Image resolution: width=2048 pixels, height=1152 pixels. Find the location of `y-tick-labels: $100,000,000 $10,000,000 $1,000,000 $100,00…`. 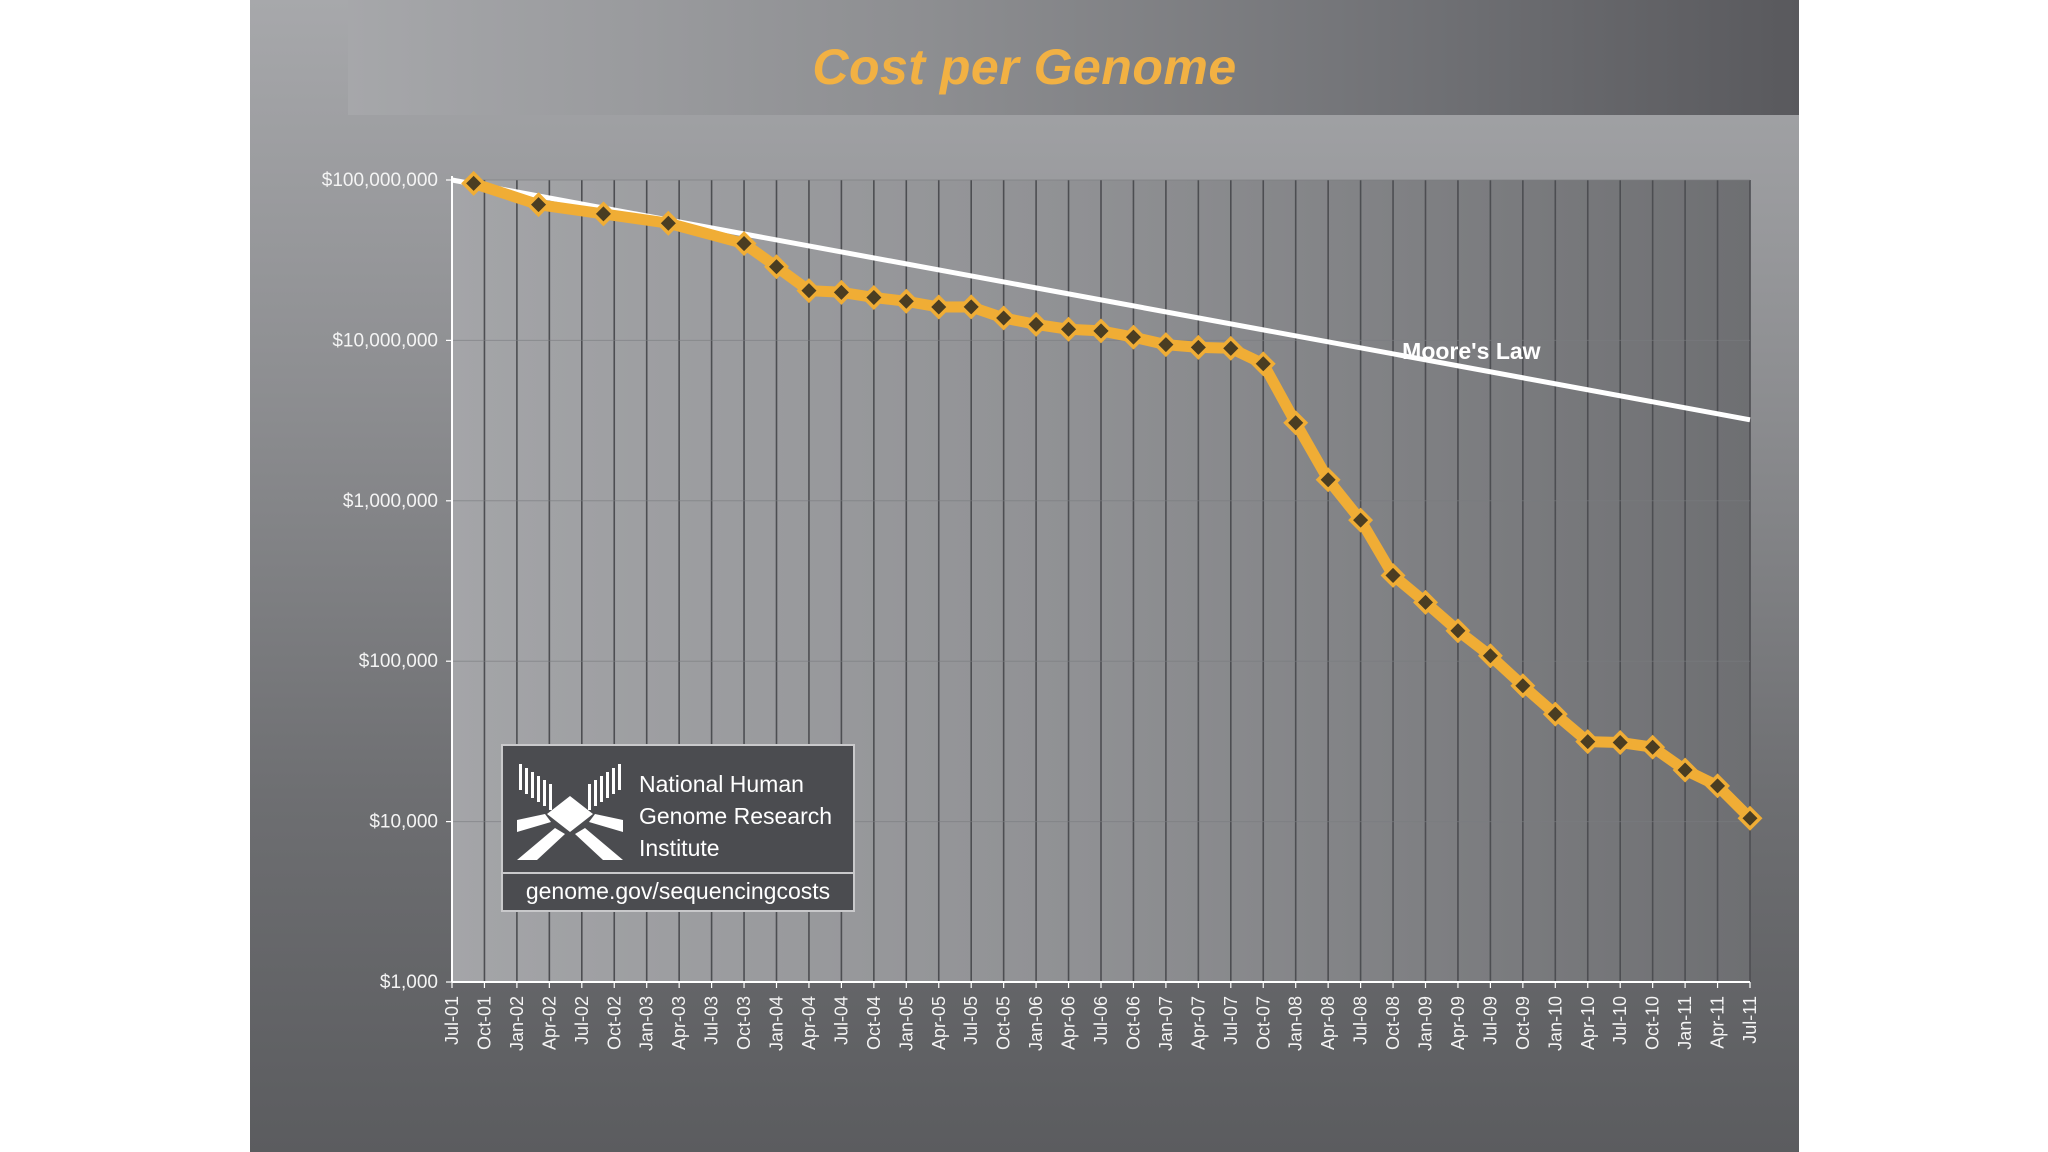

y-tick-labels: $100,000,000 $10,000,000 $1,000,000 $100,00… is located at coordinates (380, 581).